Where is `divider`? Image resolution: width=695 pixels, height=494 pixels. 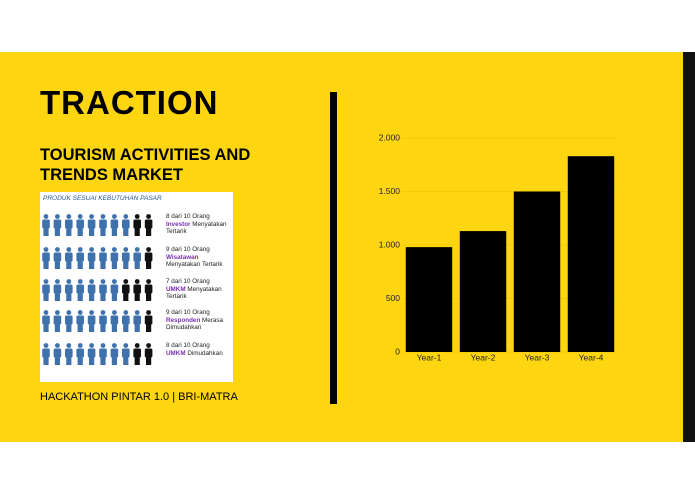 divider is located at coordinates (333, 248).